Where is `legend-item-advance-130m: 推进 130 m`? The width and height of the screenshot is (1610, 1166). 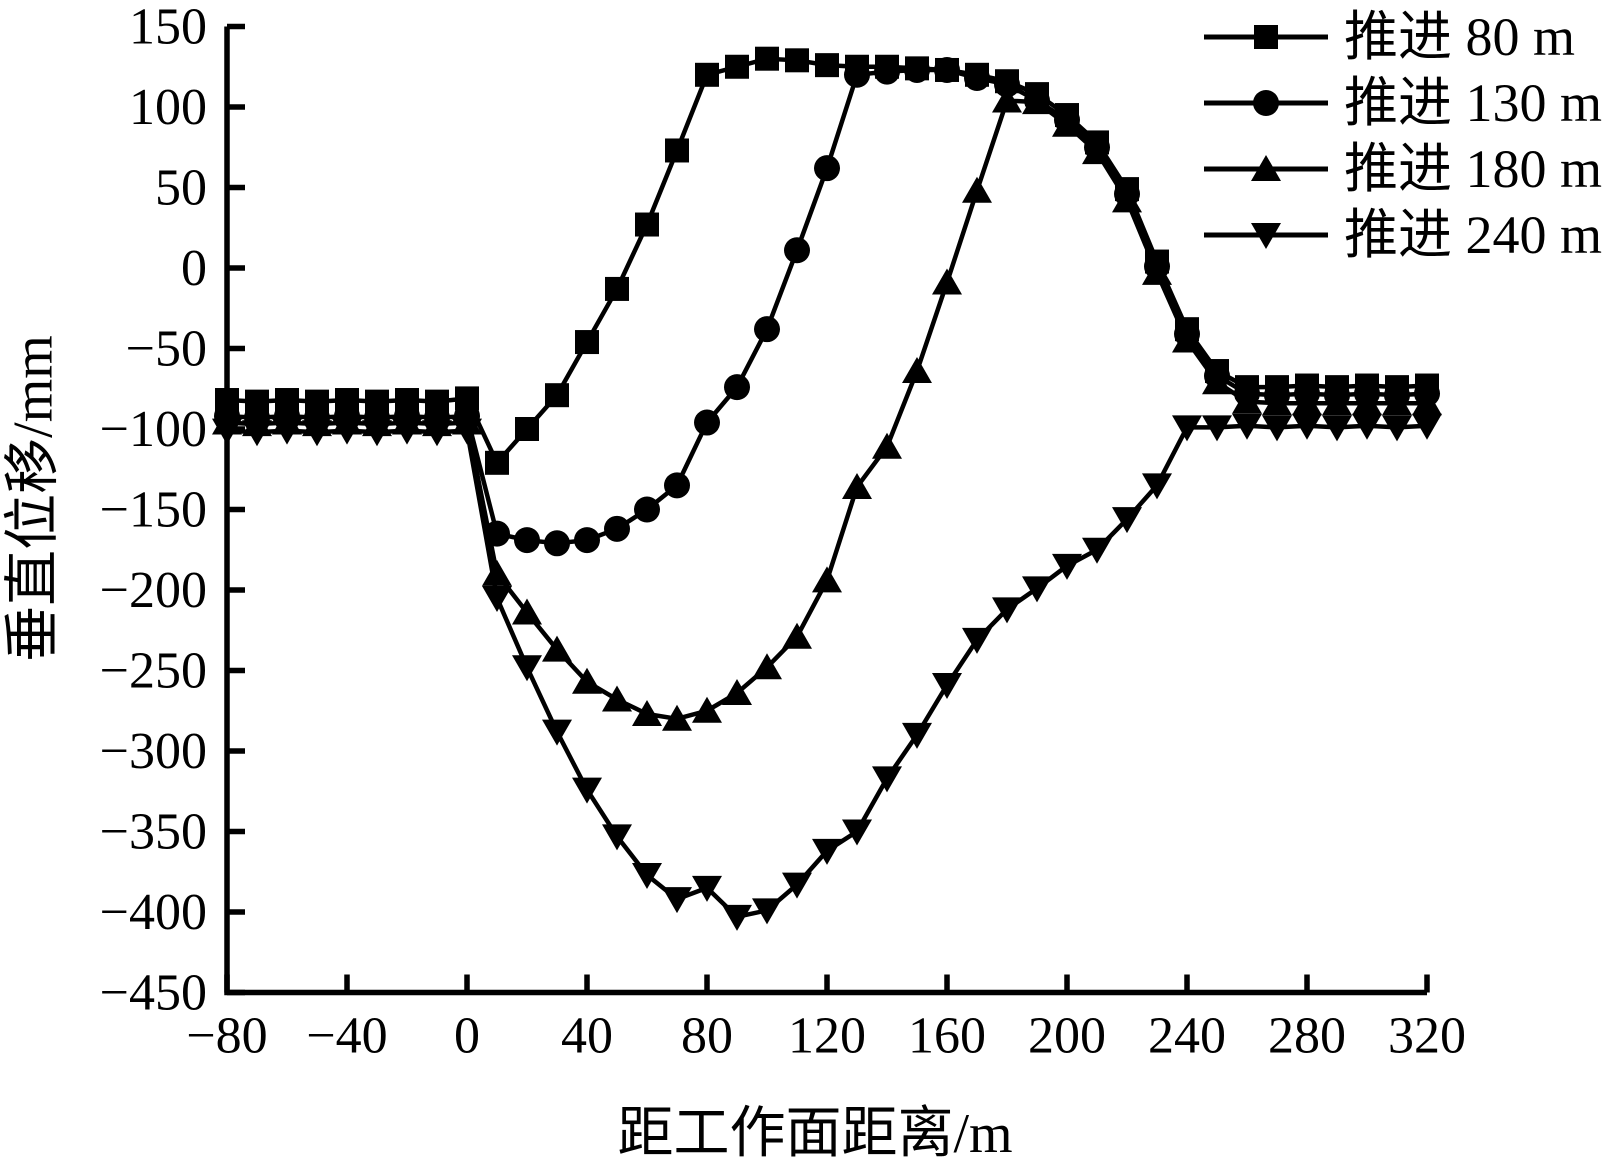
legend-item-advance-130m: 推进 130 m is located at coordinates (1402, 103).